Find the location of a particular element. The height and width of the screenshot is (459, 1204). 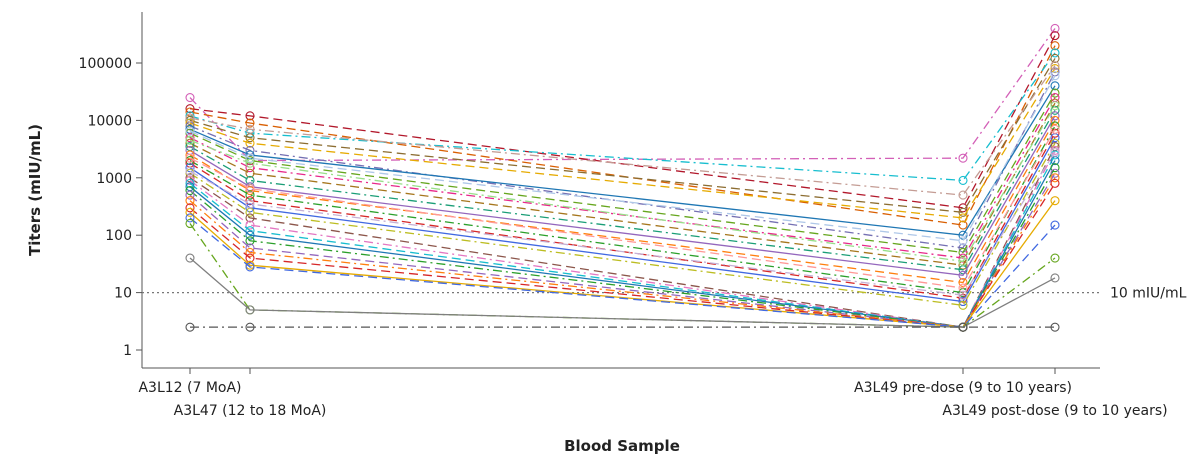

x-tick-label: A3L47 (12 to 18 MoA) is located at coordinates (250, 411).